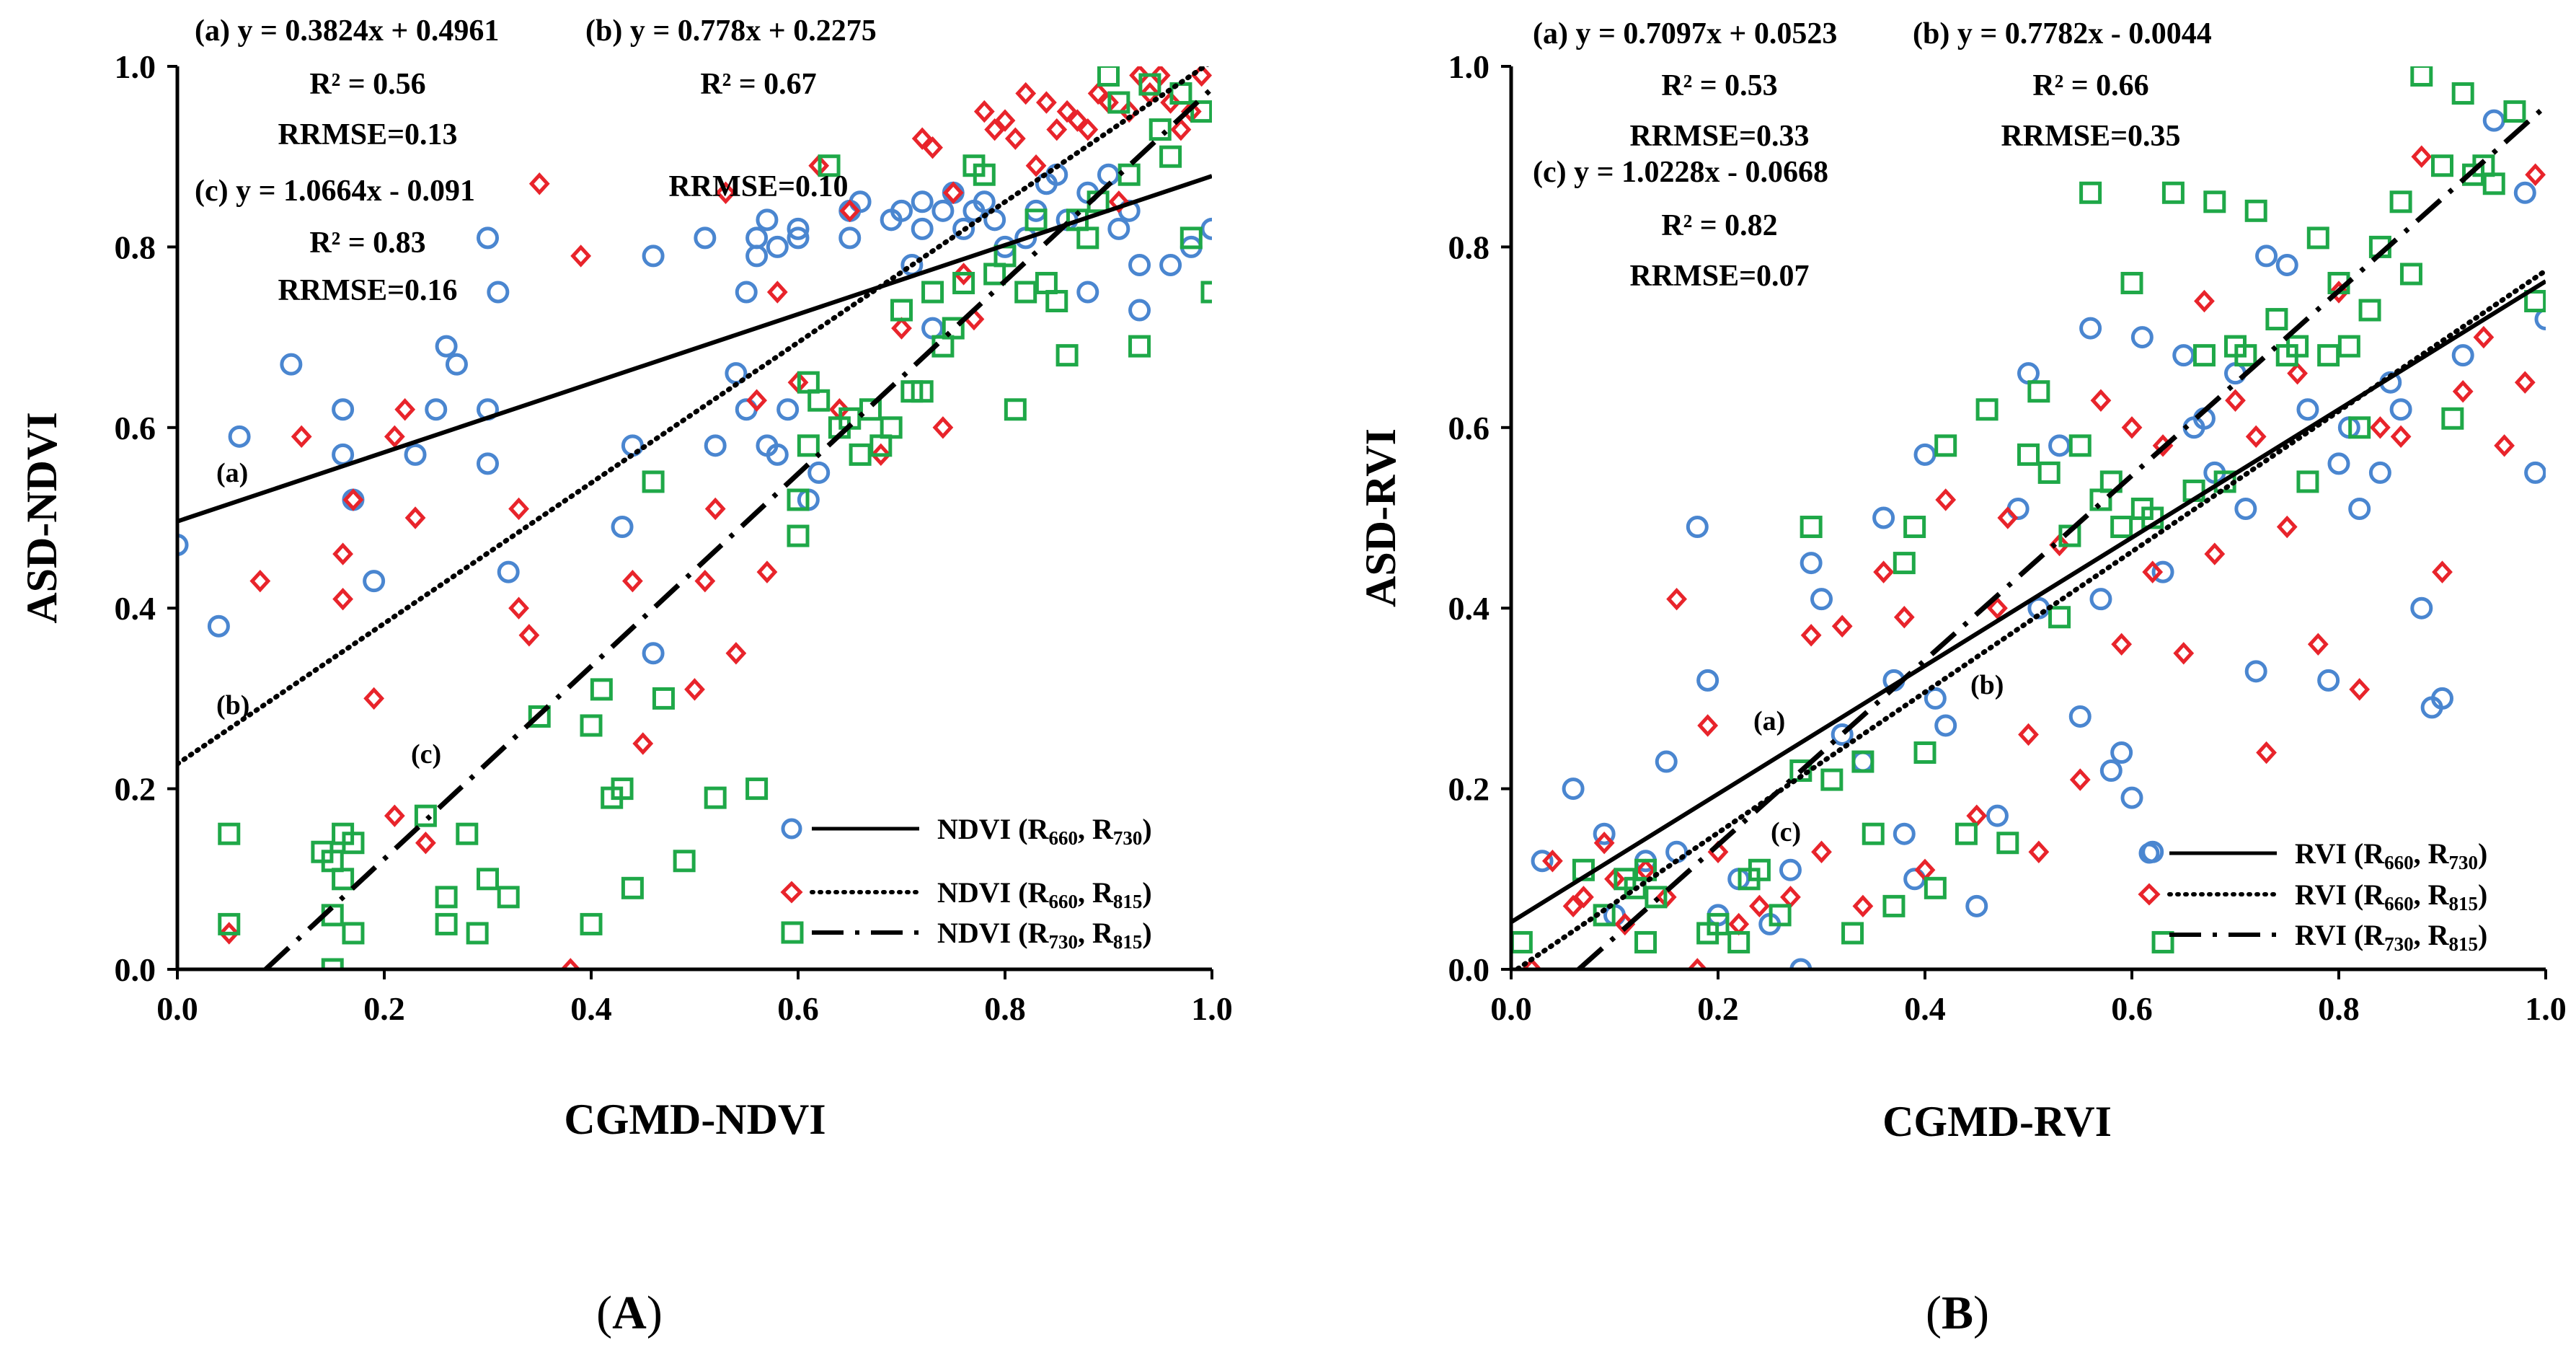 The image size is (2576, 1366). What do you see at coordinates (2482, 894) in the screenshot?
I see `legend-close: )` at bounding box center [2482, 894].